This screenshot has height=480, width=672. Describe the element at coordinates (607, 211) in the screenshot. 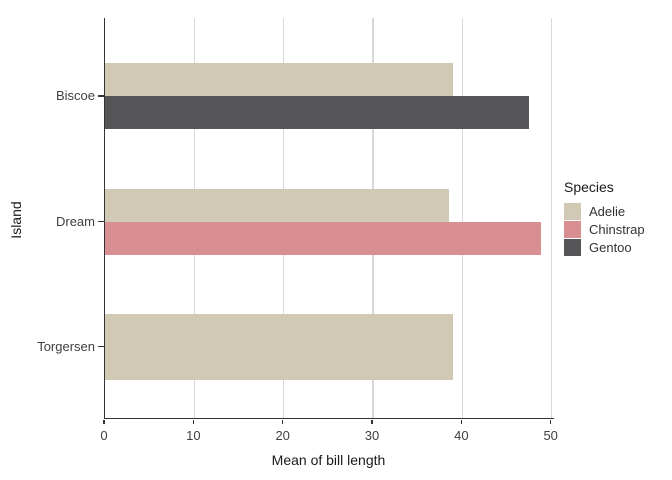

I see `legend-label-adelie: Adelie` at that location.